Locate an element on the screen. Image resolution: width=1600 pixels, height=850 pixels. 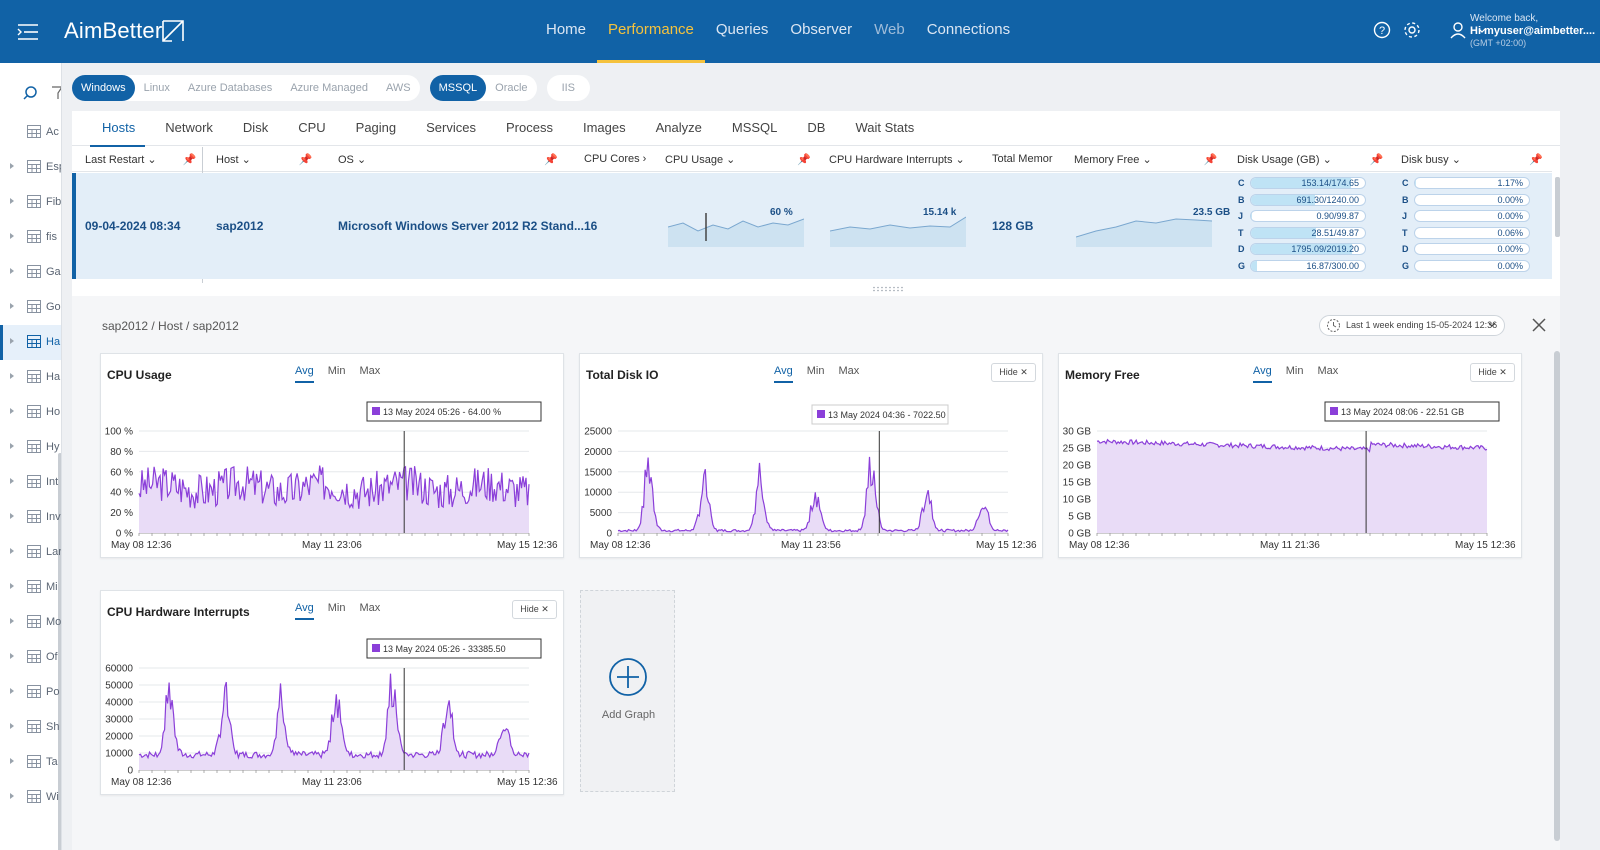
col-cpu-hw: CPU Hardware Interrupts ⌄ is located at coordinates (897, 160).